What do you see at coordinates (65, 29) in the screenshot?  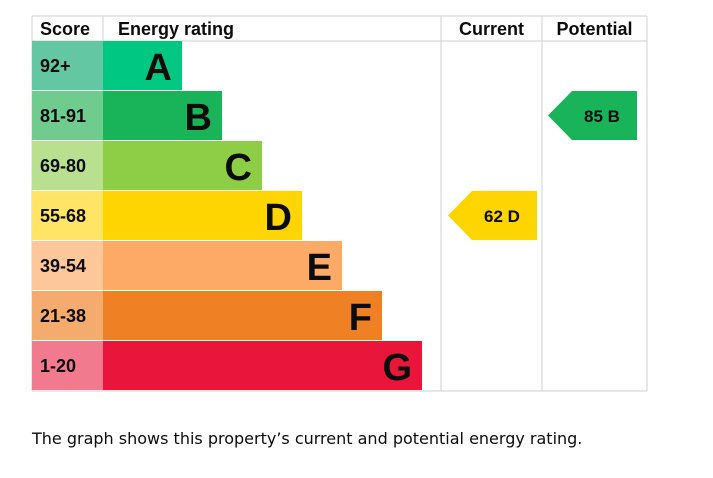 I see `header-score: Score` at bounding box center [65, 29].